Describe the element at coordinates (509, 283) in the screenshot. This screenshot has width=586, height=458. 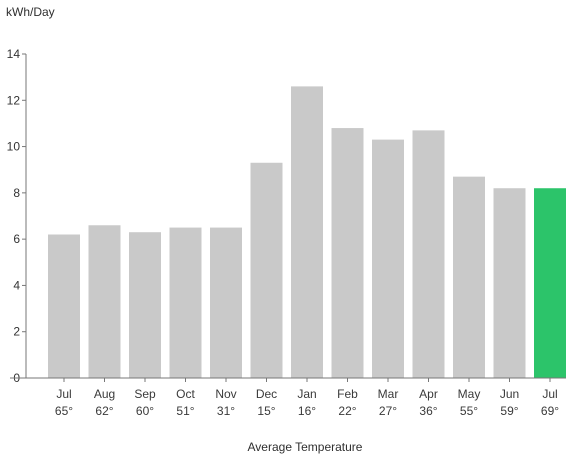
I see `bar-jun` at that location.